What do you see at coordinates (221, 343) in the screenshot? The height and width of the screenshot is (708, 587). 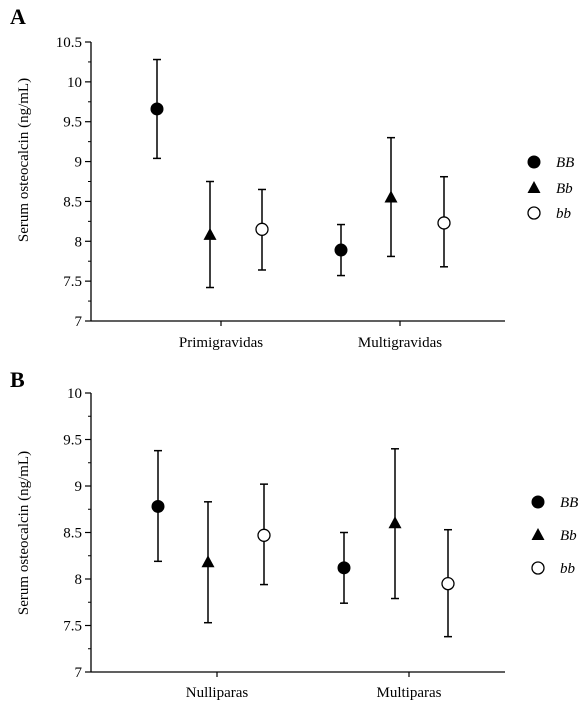 I see `x-category-label: Primigravidas` at bounding box center [221, 343].